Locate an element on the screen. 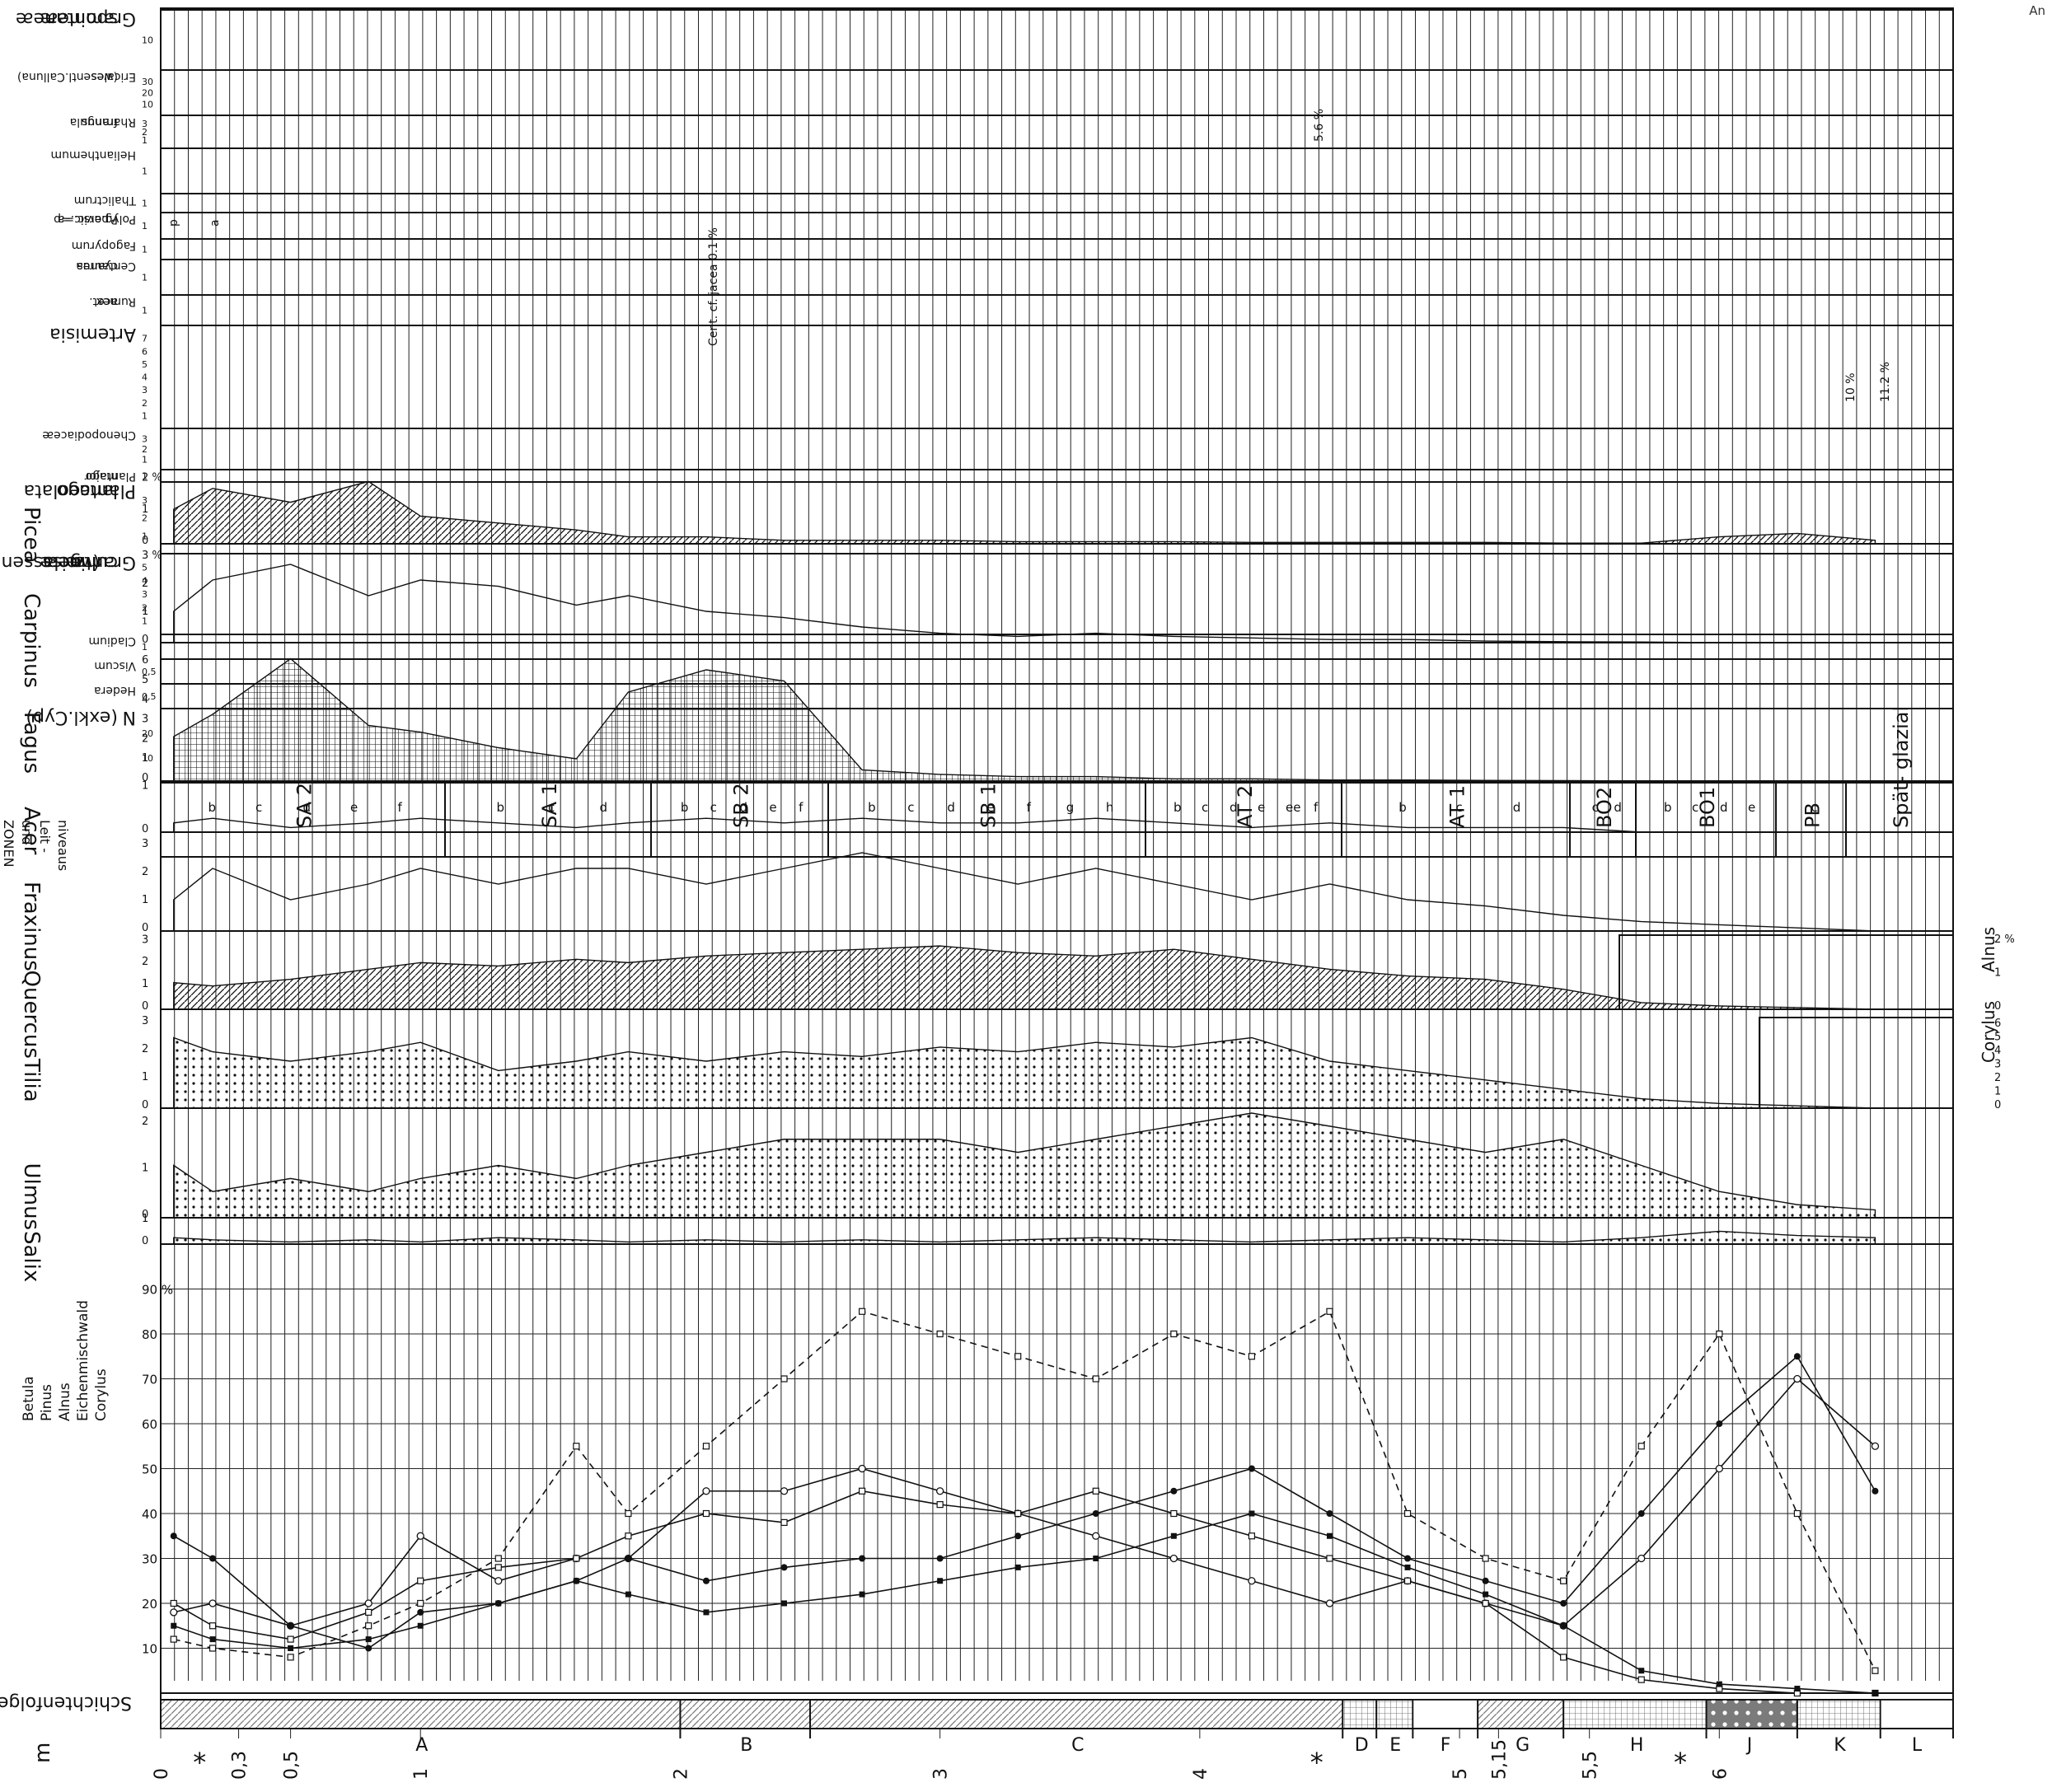 The width and height of the screenshot is (2052, 1792). zone-header-label: und is located at coordinates (27, 832).